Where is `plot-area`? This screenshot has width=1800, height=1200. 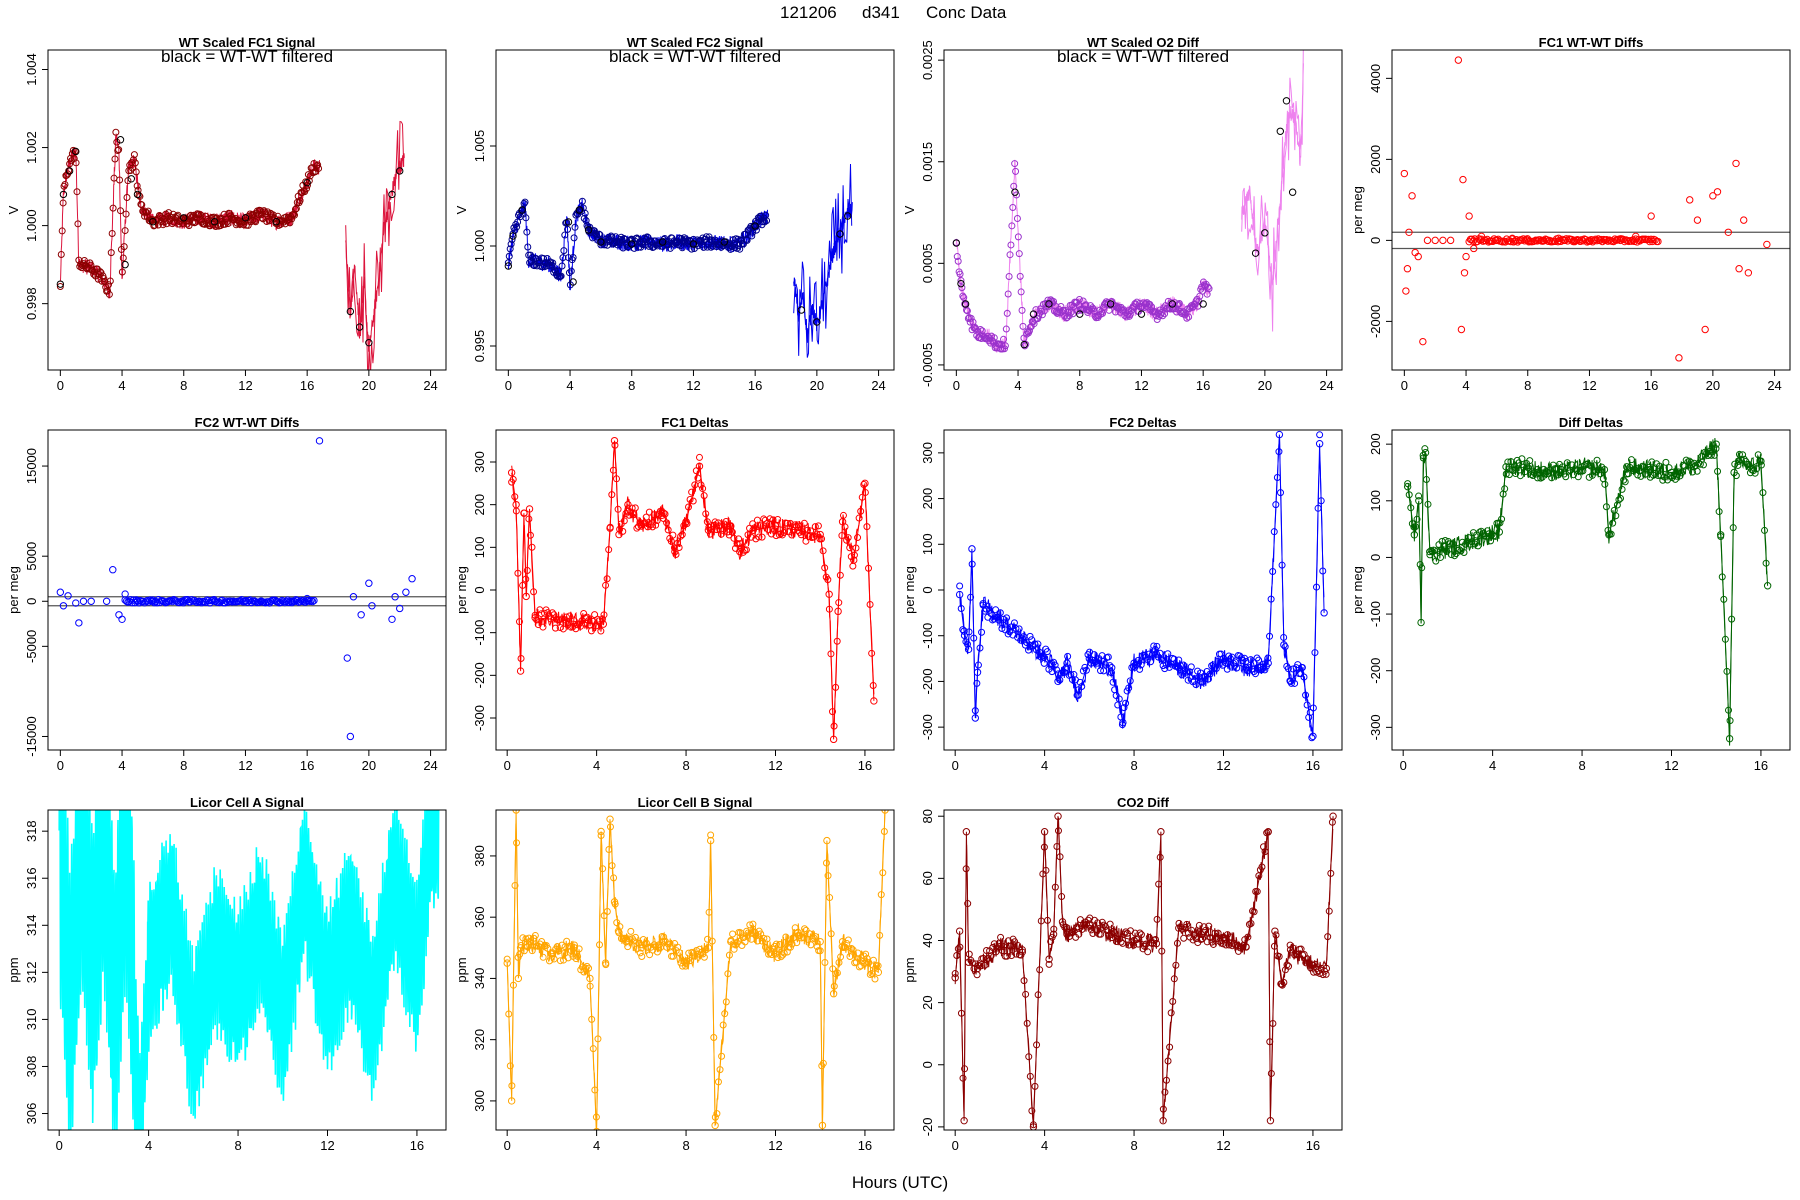 plot-area is located at coordinates (1141, 586).